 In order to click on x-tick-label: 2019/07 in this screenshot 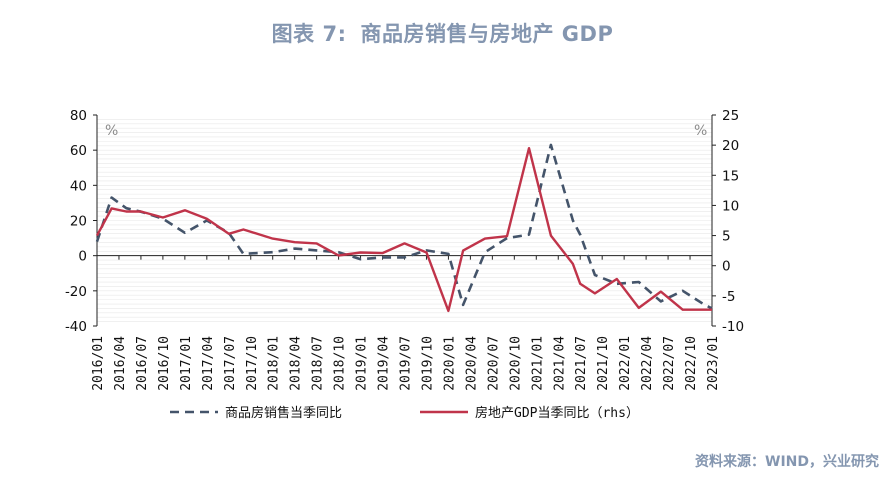, I will do `click(406, 363)`.